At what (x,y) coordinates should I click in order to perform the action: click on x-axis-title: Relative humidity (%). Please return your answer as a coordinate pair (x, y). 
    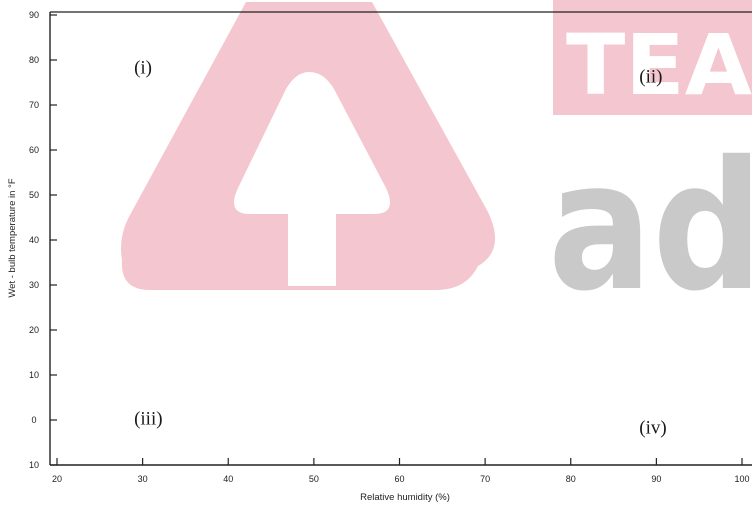
    Looking at the image, I should click on (405, 497).